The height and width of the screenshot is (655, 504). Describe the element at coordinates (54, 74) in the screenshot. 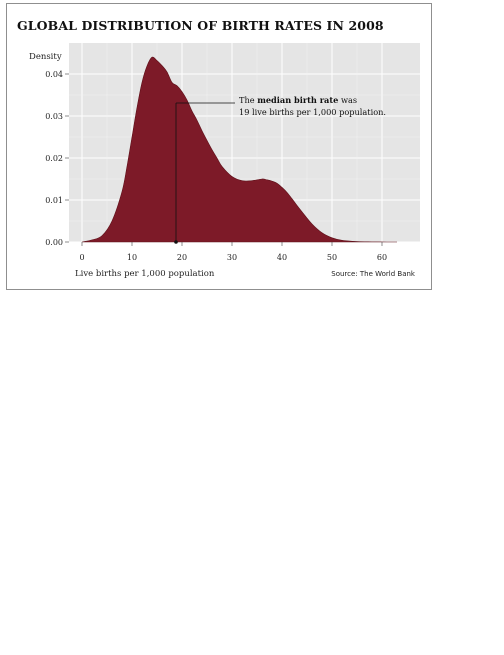

I see `y-tick-label: 0.04` at that location.